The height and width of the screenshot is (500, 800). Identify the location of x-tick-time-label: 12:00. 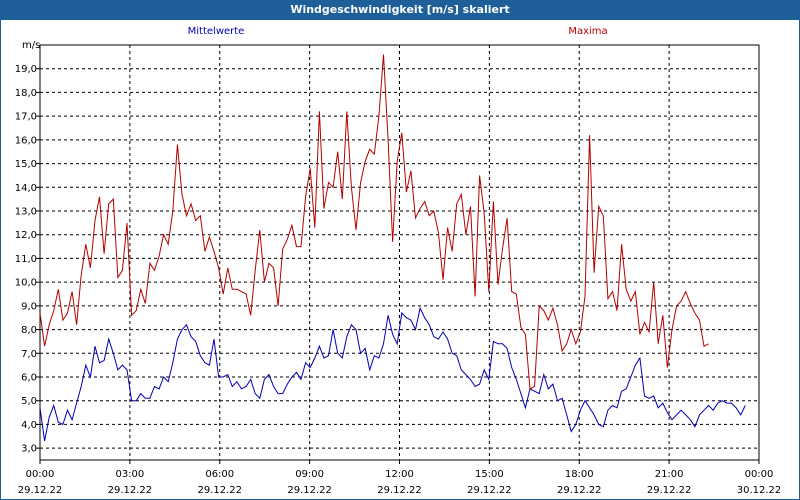
(399, 474).